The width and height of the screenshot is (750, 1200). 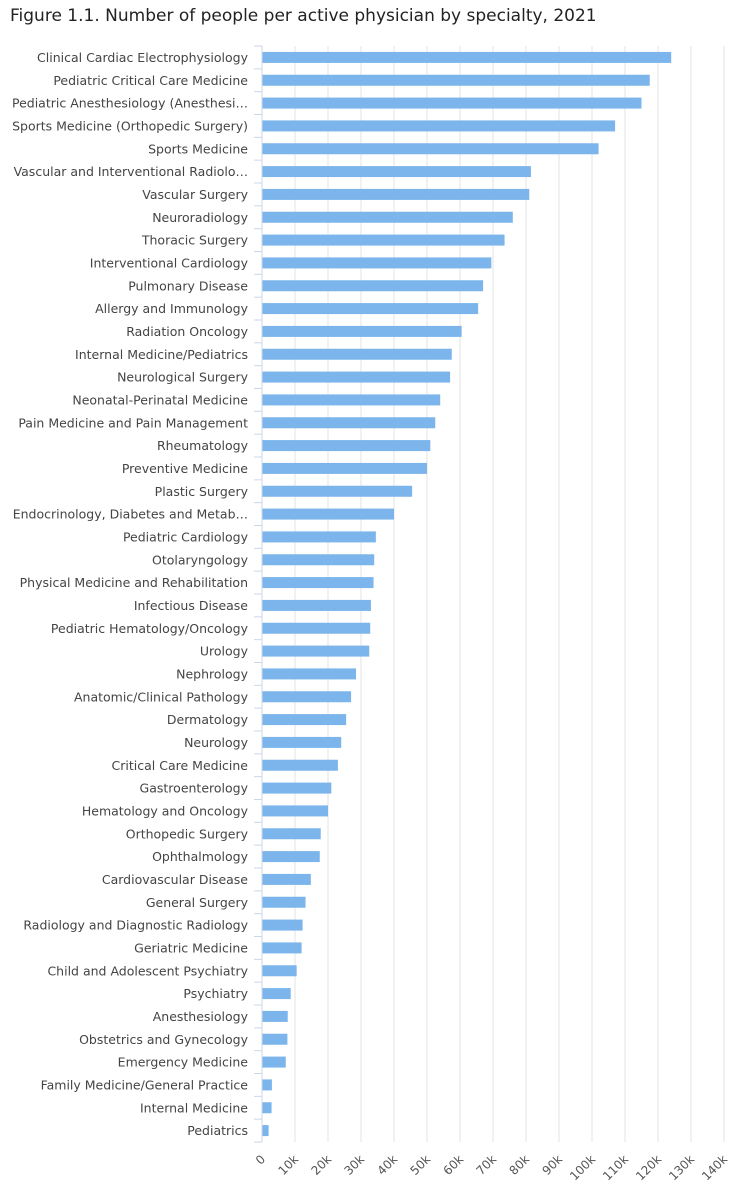 I want to click on category-label: Plastic Surgery, so click(x=202, y=491).